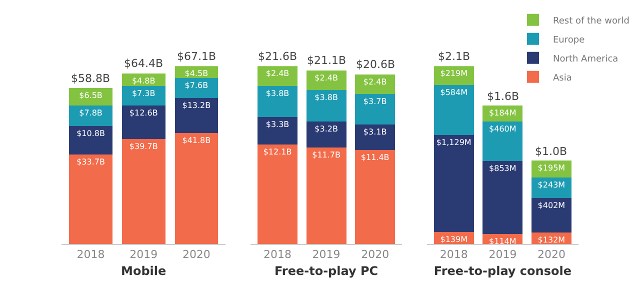 This screenshot has height=286, width=640. Describe the element at coordinates (552, 205) in the screenshot. I see `data-label: $402M` at that location.